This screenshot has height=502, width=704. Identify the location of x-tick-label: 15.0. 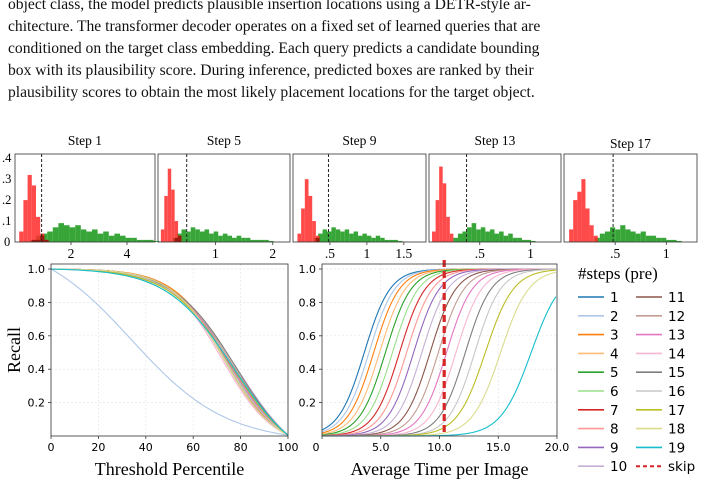
(498, 447).